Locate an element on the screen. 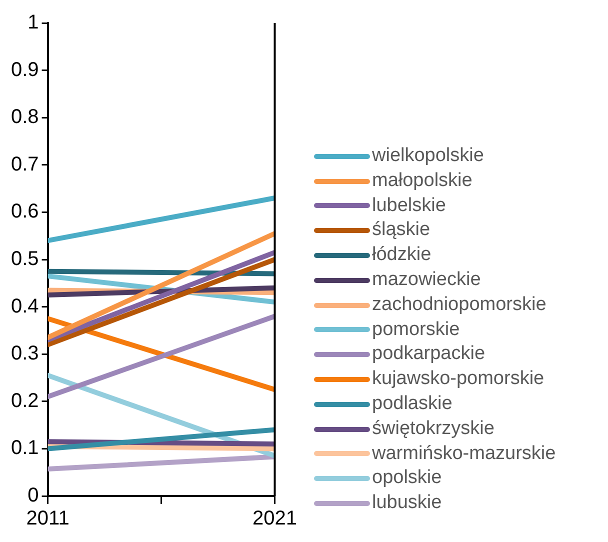  legend-label: pomorskie is located at coordinates (416, 330).